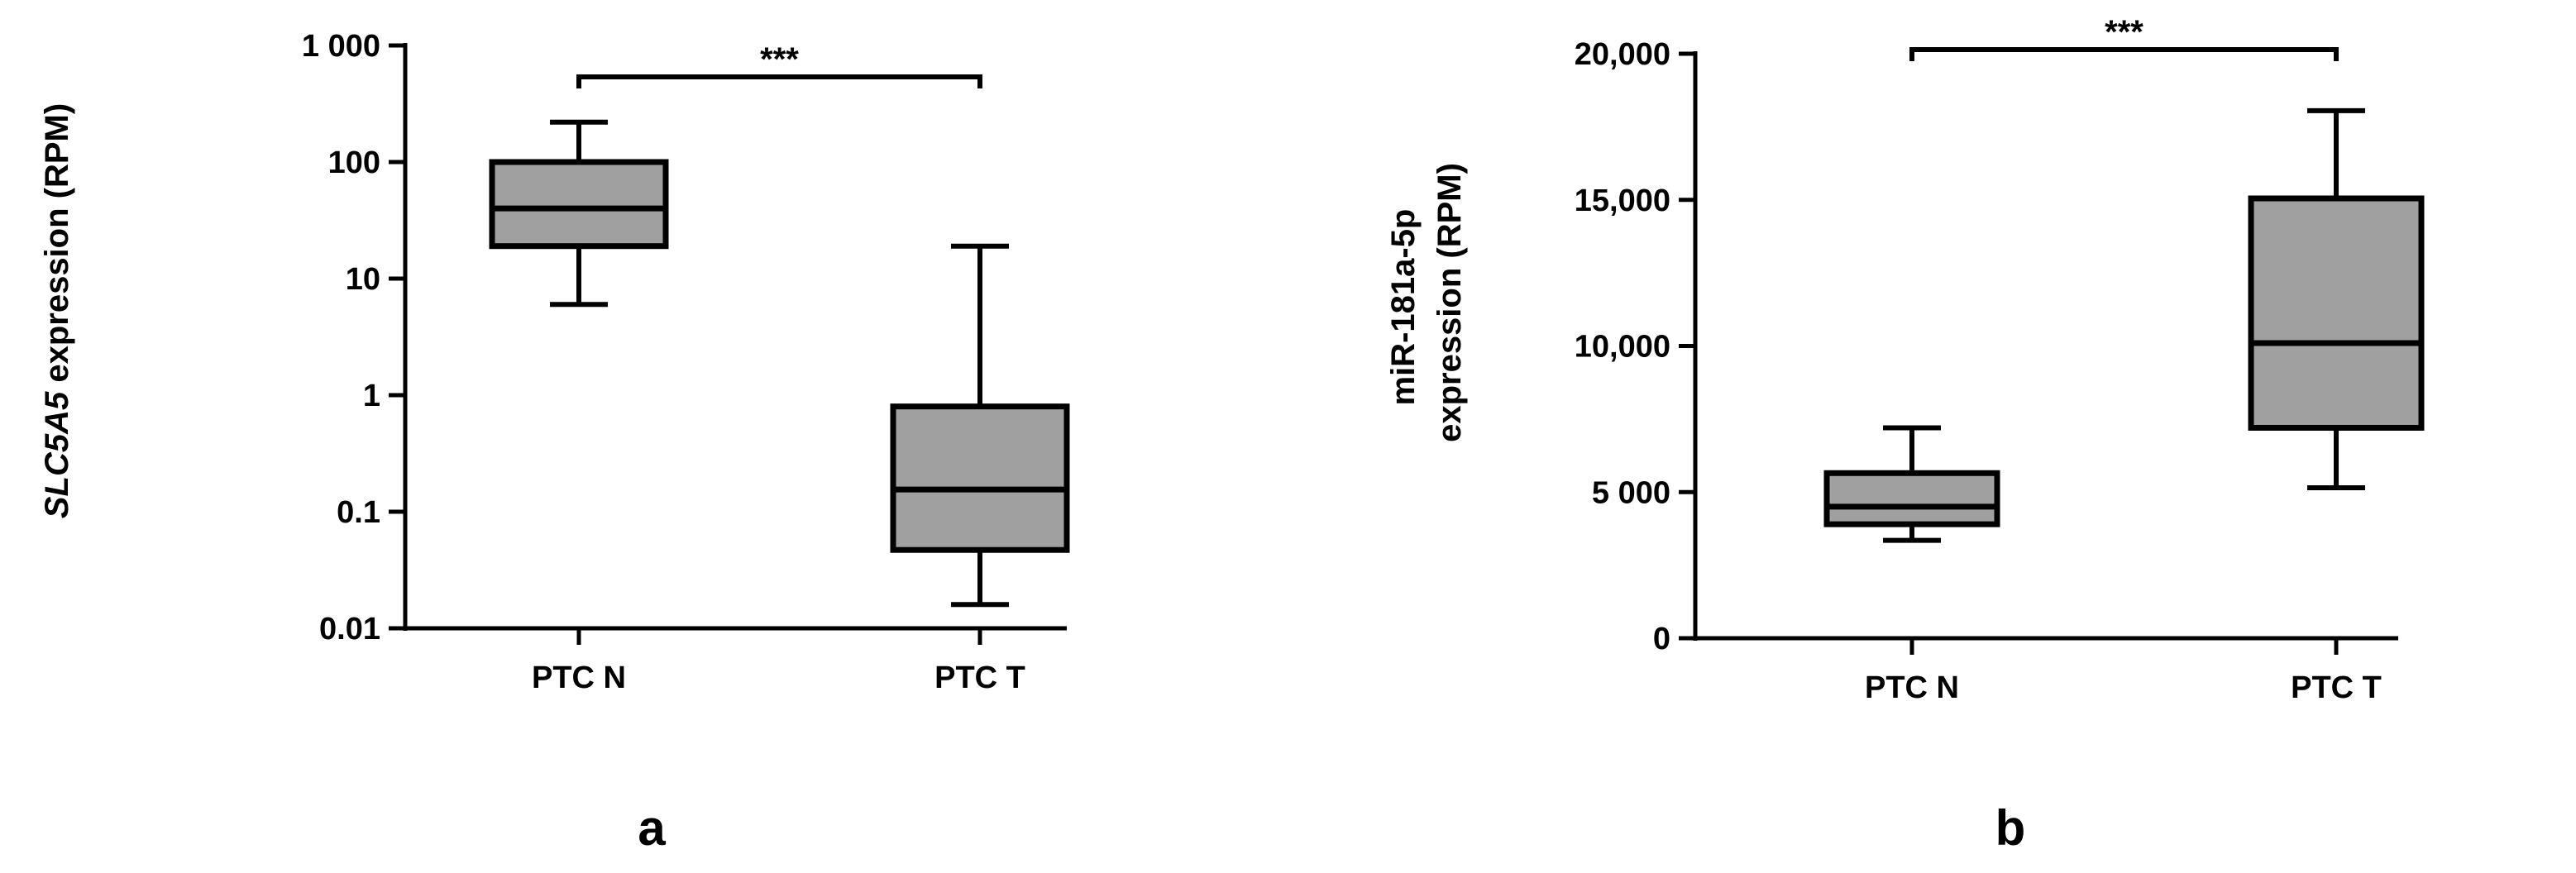 Image resolution: width=2576 pixels, height=873 pixels. I want to click on y-tick-label: 5 000, so click(1631, 492).